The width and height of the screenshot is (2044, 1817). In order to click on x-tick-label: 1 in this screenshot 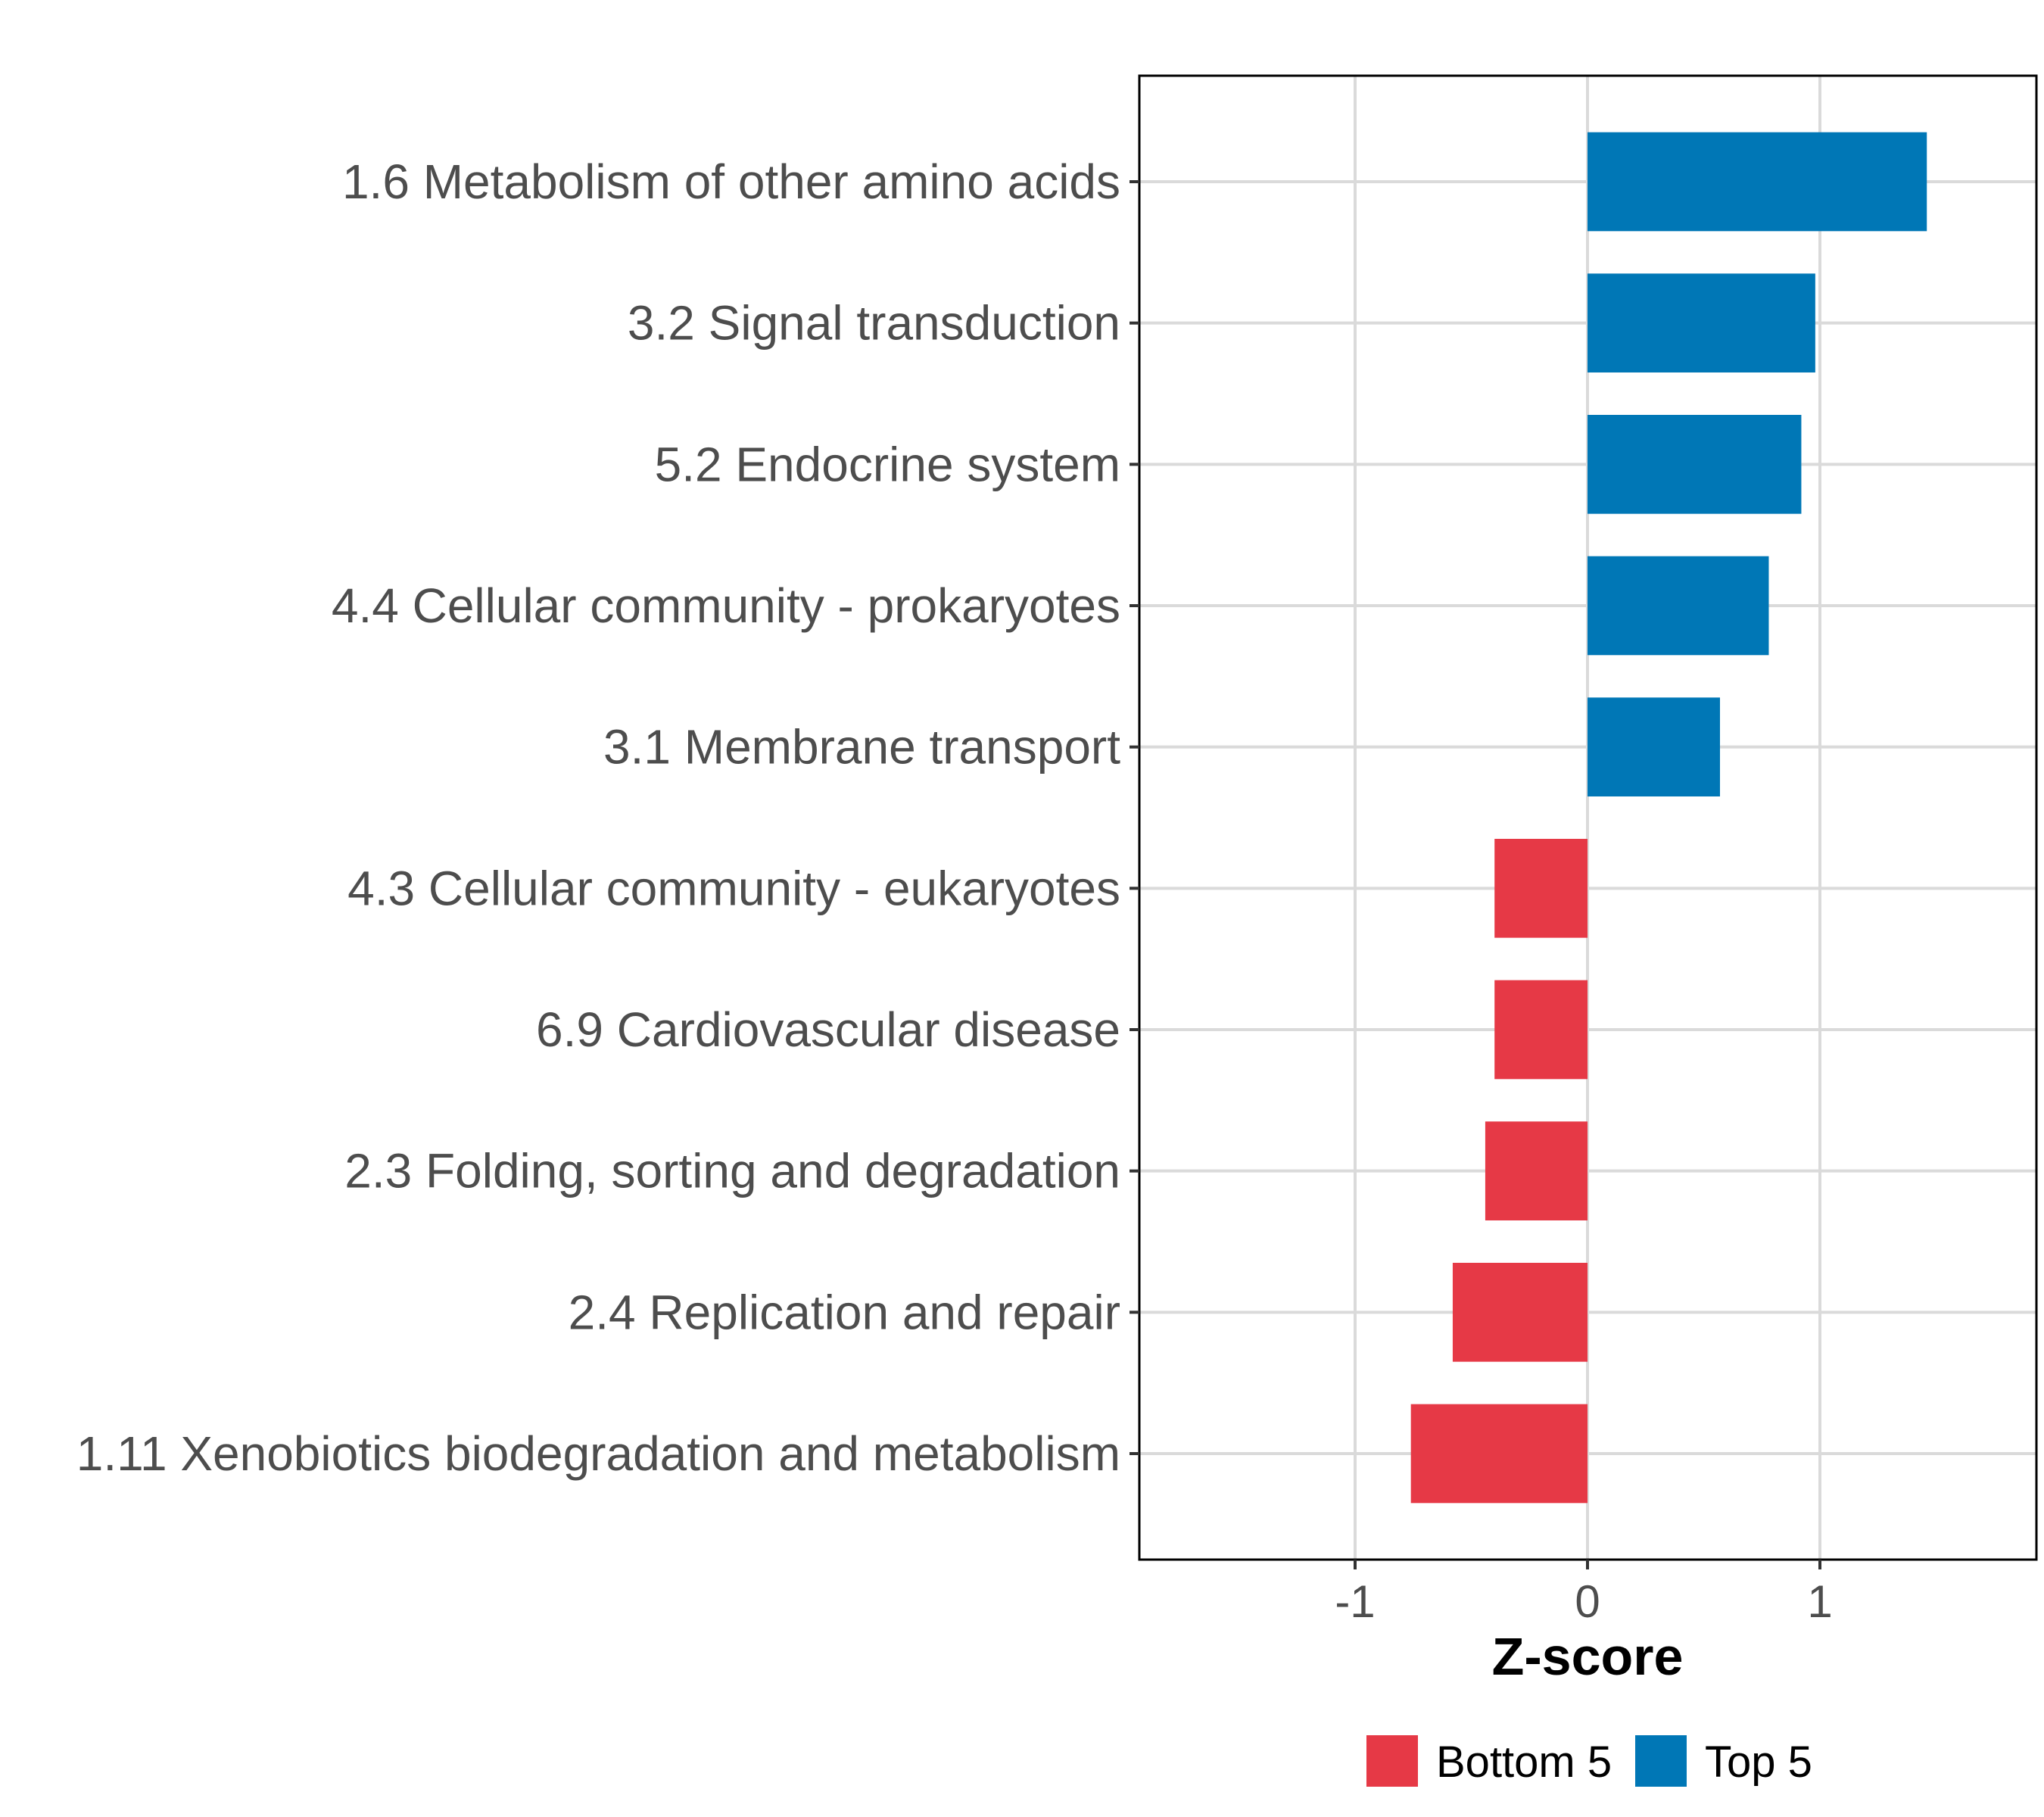, I will do `click(1819, 1601)`.